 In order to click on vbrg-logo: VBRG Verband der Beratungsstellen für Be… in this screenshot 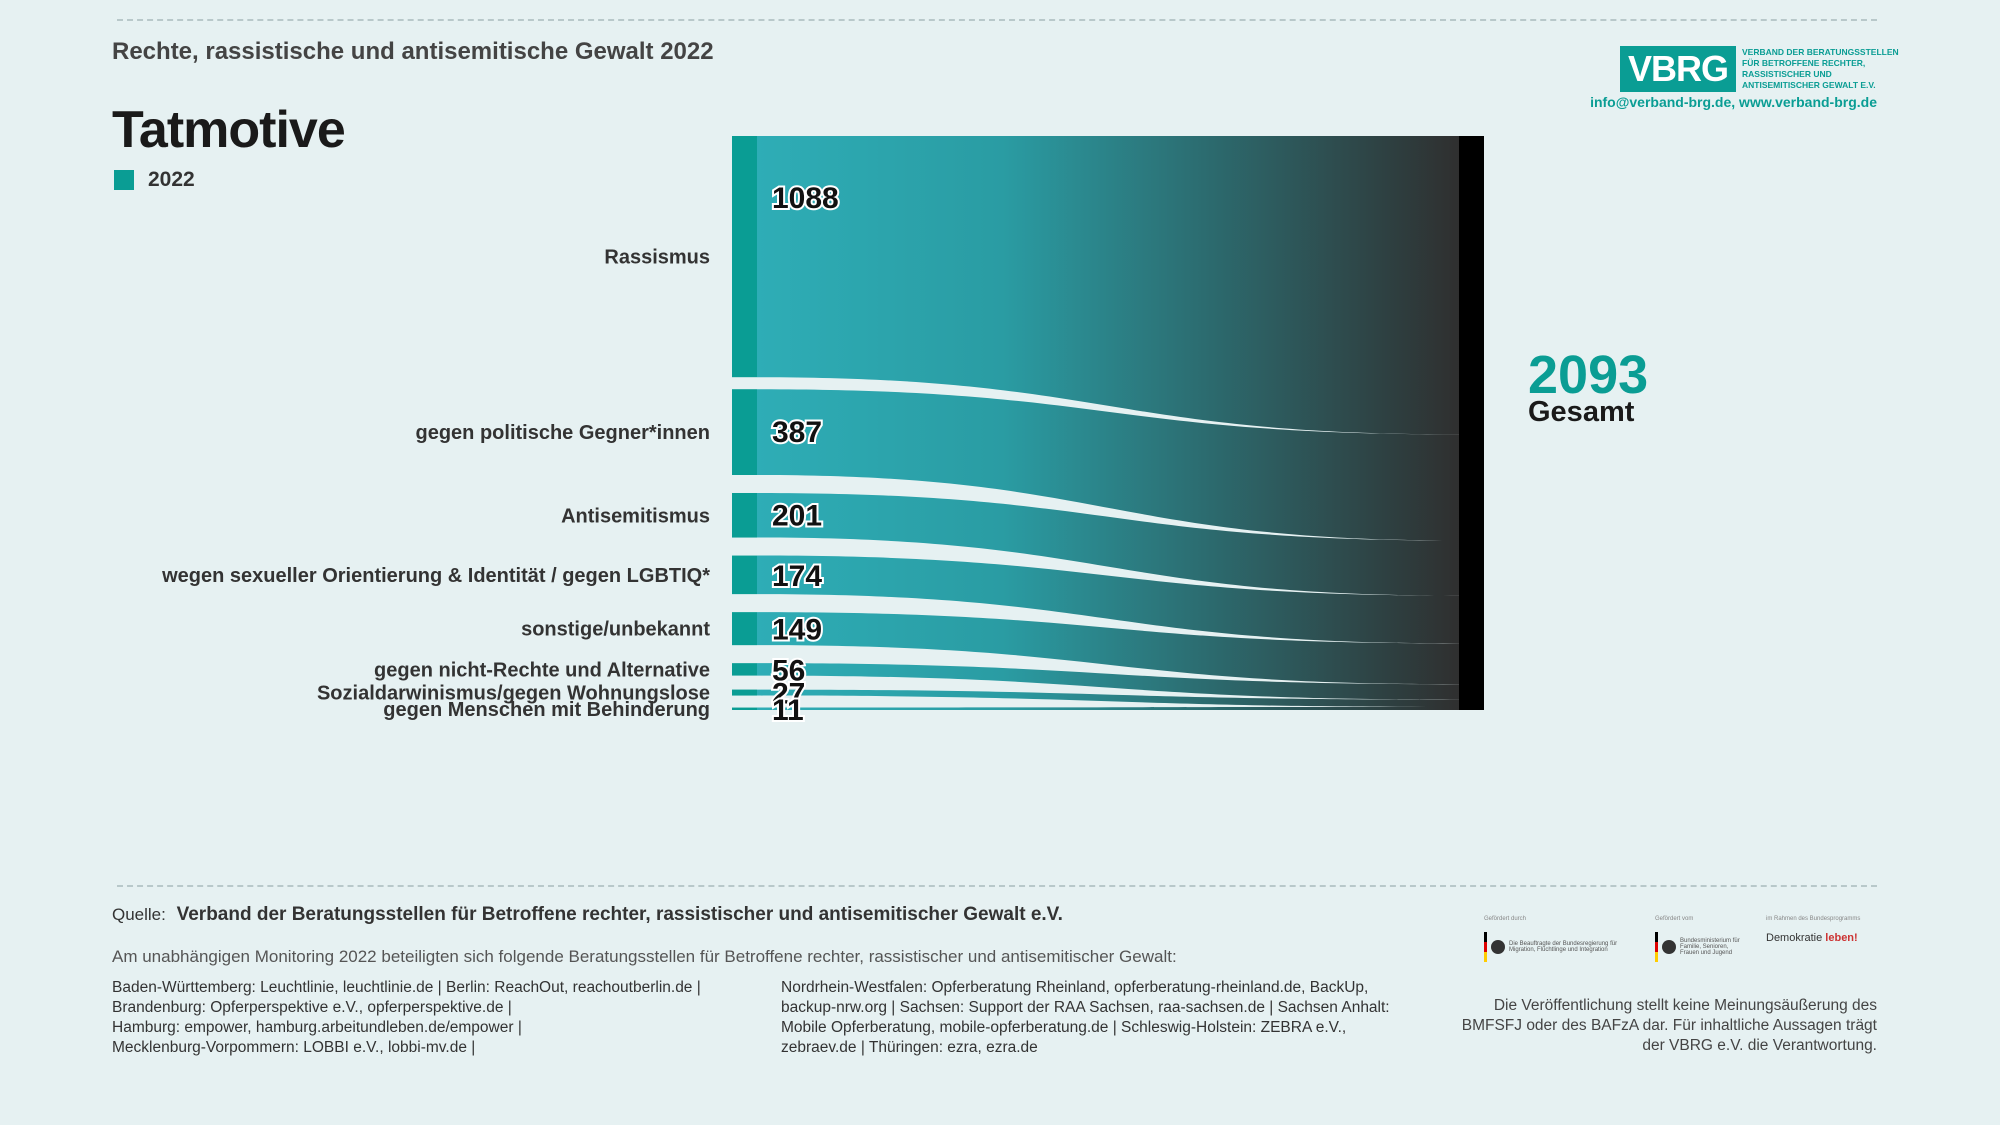, I will do `click(1761, 69)`.